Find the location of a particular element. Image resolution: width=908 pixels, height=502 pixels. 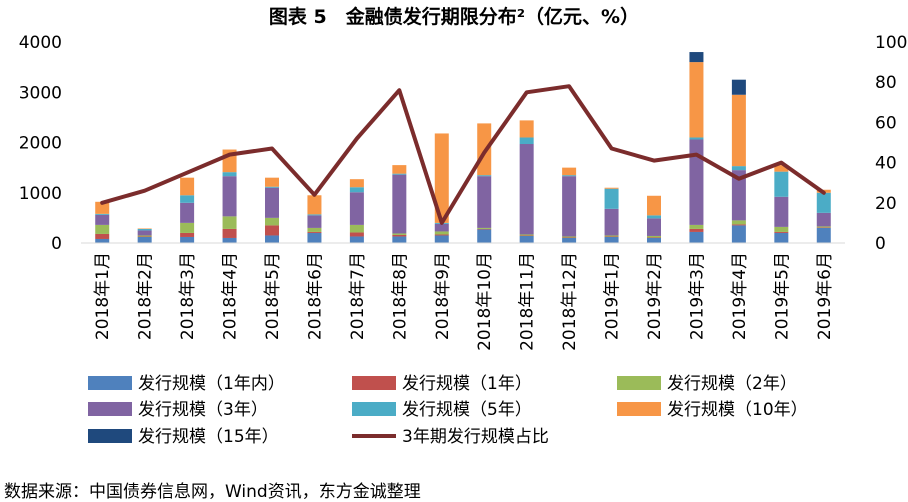

x-tick-label: 2019年2月 is located at coordinates (655, 296).